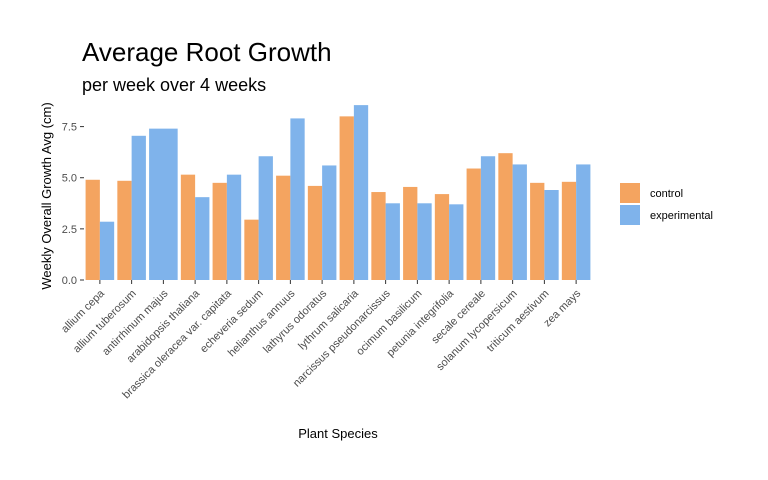 The image size is (768, 480). I want to click on legend-swatch-control, so click(630, 193).